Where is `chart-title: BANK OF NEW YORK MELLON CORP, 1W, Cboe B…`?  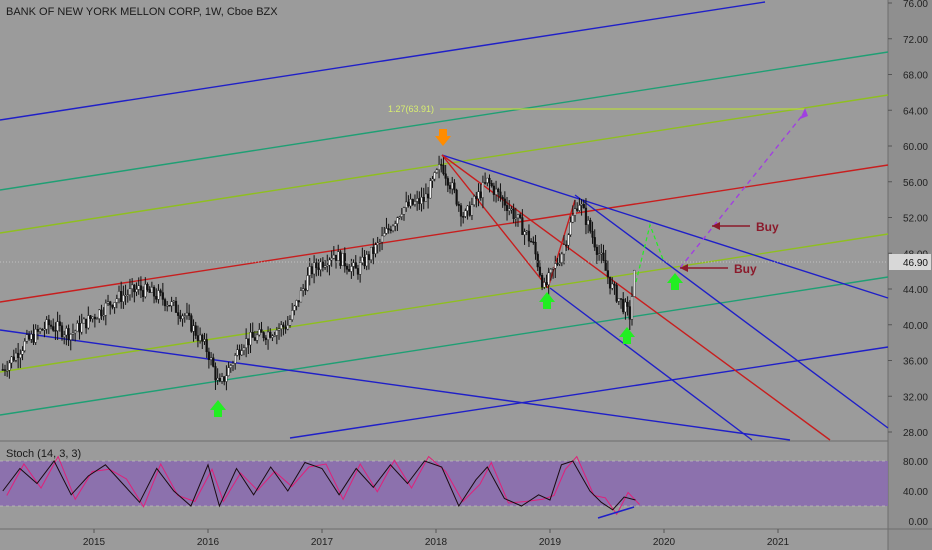 chart-title: BANK OF NEW YORK MELLON CORP, 1W, Cboe B… is located at coordinates (142, 12).